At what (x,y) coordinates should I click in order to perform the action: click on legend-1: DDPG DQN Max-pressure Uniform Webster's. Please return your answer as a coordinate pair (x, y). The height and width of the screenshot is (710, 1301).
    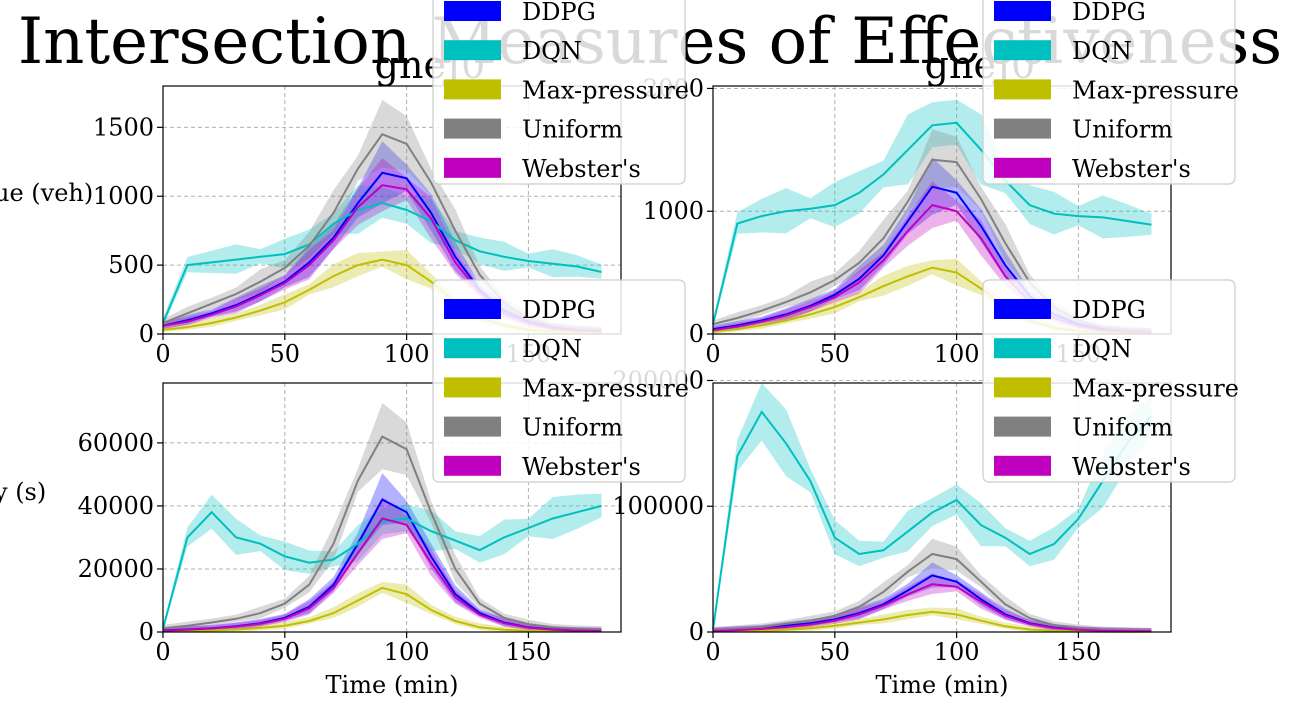
    Looking at the image, I should click on (560, 92).